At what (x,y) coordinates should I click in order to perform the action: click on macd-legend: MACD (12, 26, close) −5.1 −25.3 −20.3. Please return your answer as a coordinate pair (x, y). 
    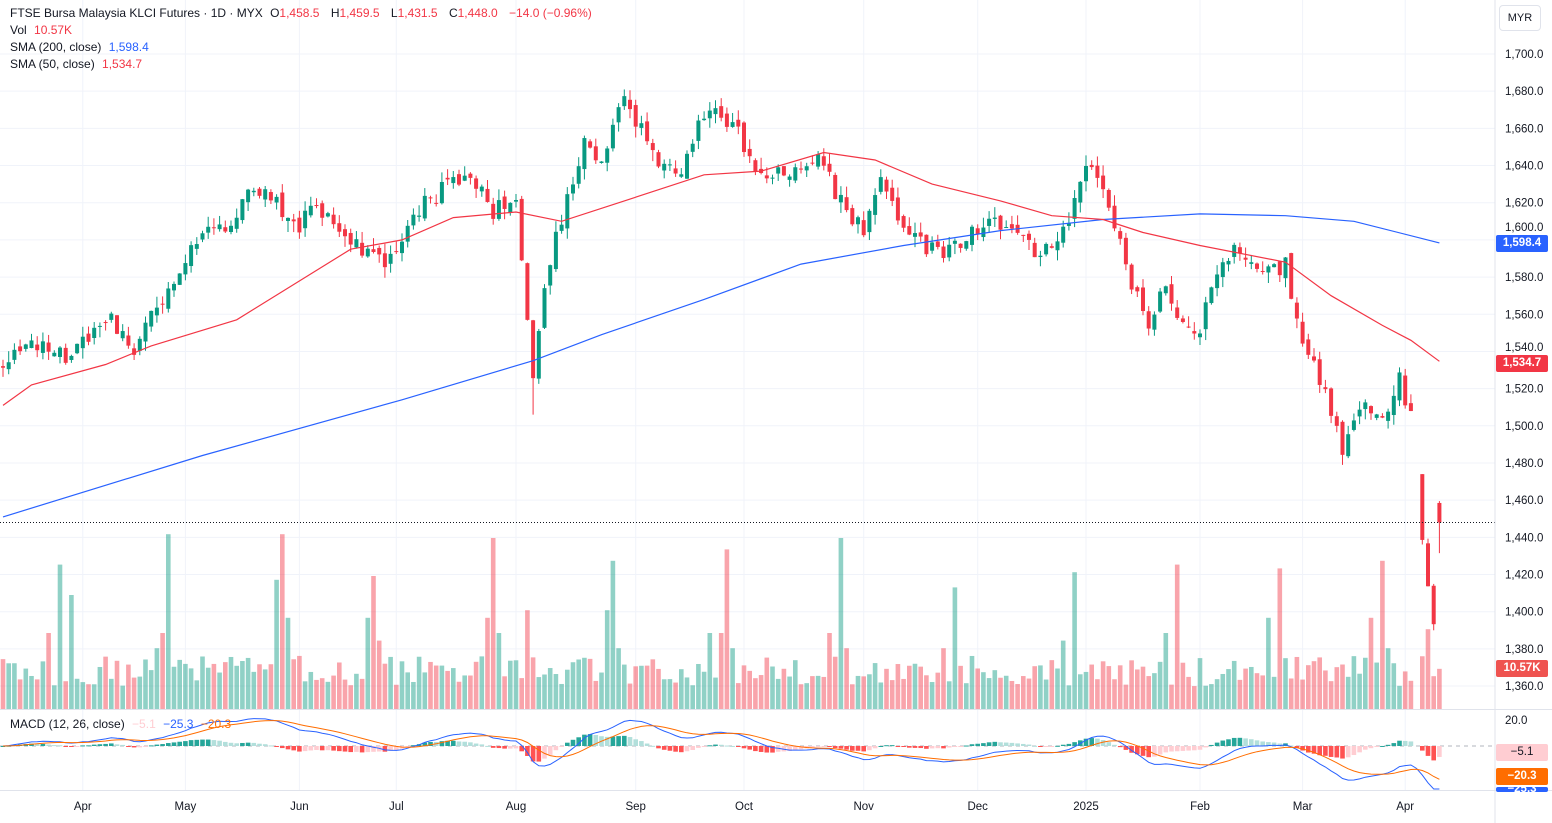
    Looking at the image, I should click on (122, 724).